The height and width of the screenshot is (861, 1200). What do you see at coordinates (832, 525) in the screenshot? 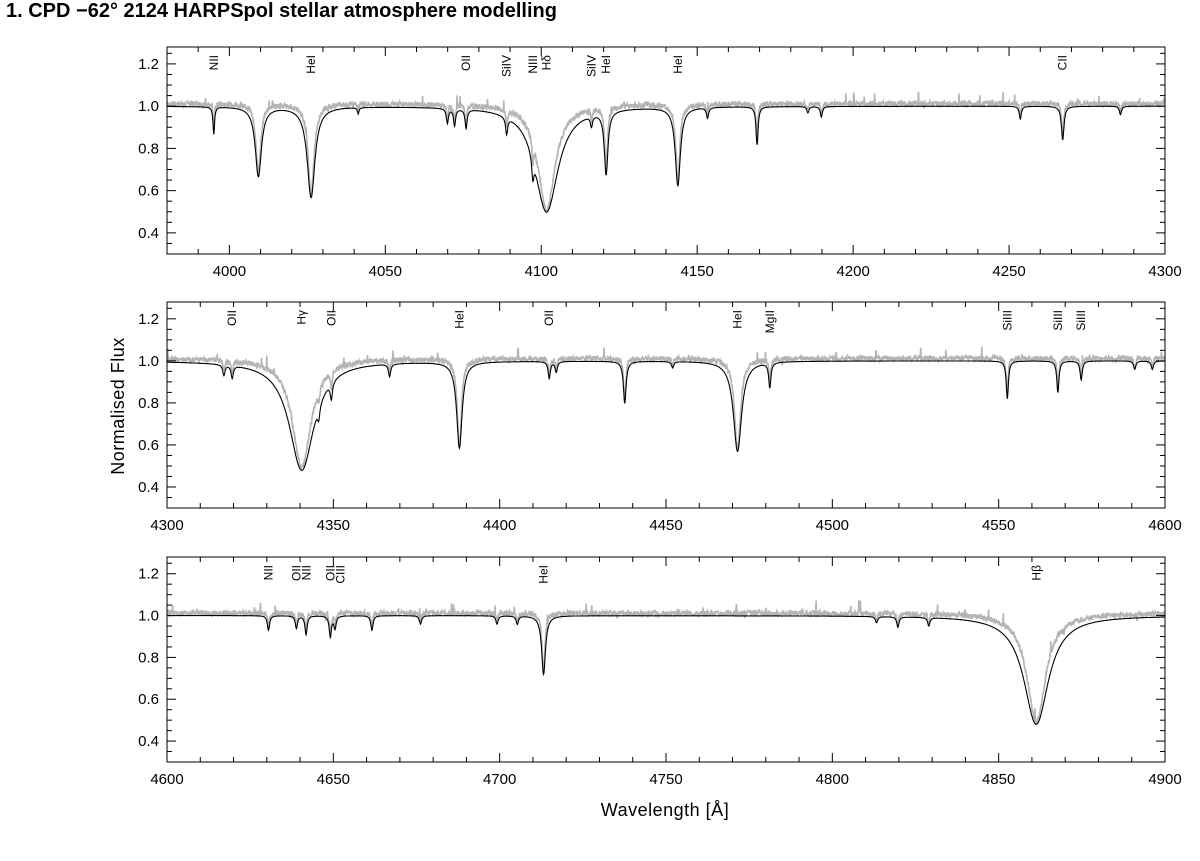
I see `x-tick-label: 4500` at bounding box center [832, 525].